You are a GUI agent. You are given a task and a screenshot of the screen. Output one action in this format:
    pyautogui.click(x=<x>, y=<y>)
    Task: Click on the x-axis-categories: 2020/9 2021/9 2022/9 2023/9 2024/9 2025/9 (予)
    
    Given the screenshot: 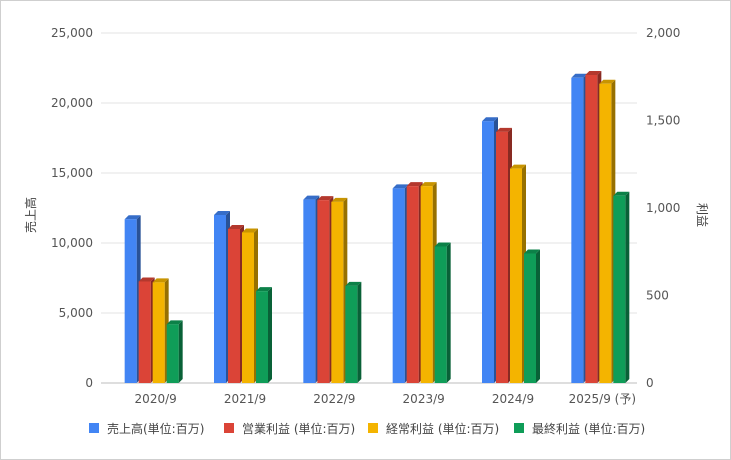 What is the action you would take?
    pyautogui.click(x=385, y=399)
    